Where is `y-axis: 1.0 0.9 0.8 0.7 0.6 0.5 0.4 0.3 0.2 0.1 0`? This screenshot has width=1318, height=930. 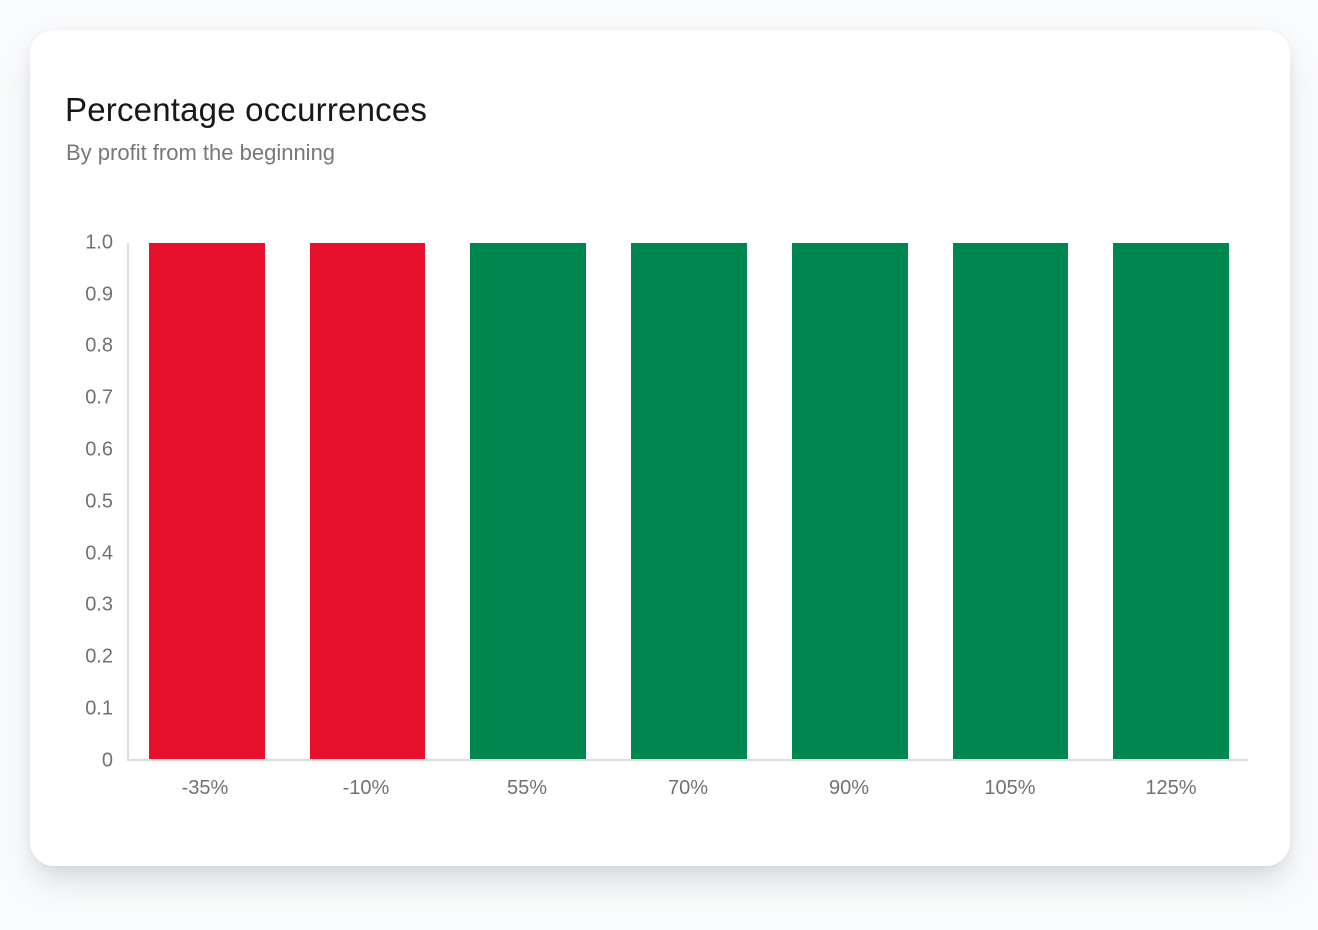 y-axis: 1.0 0.9 0.8 0.7 0.6 0.5 0.4 0.3 0.2 0.1 0 is located at coordinates (96, 501).